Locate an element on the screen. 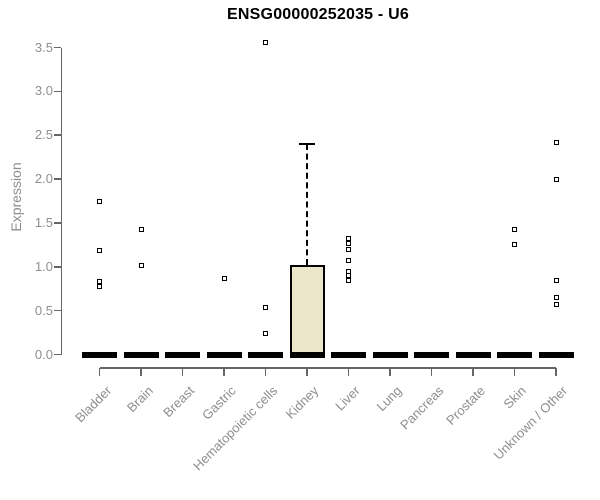  x-category-label: Breast is located at coordinates (178, 402).